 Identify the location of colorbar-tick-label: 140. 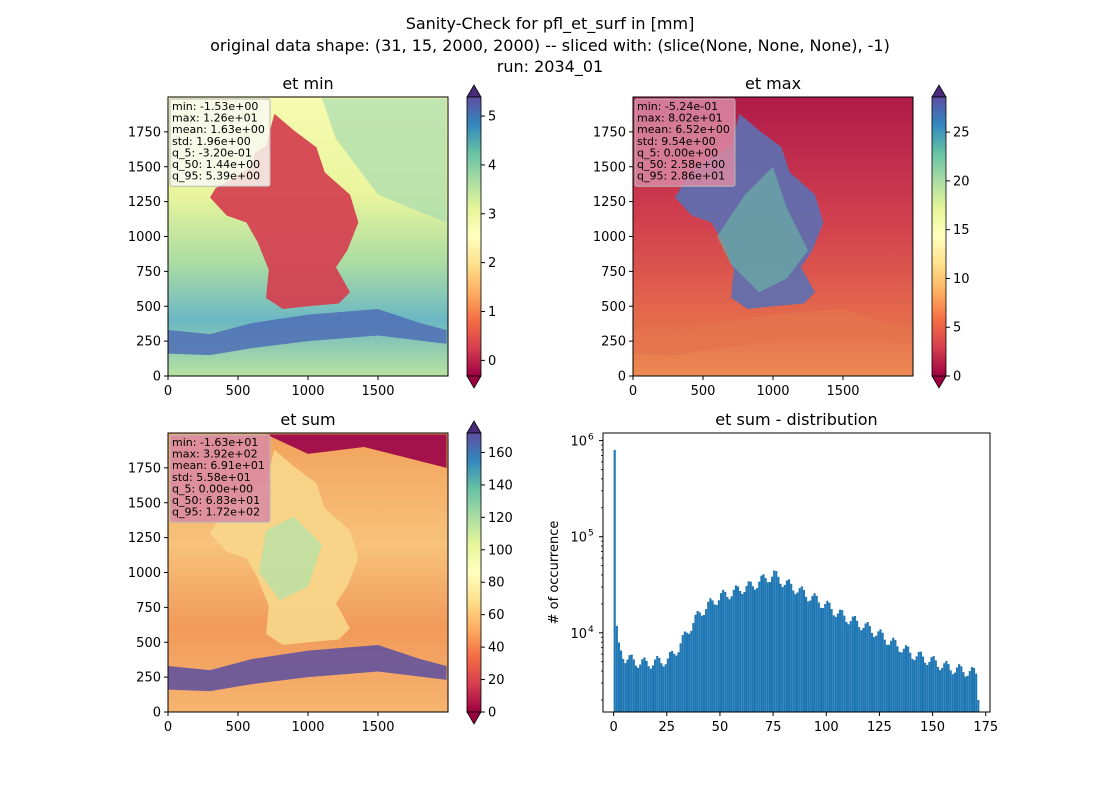
(500, 485).